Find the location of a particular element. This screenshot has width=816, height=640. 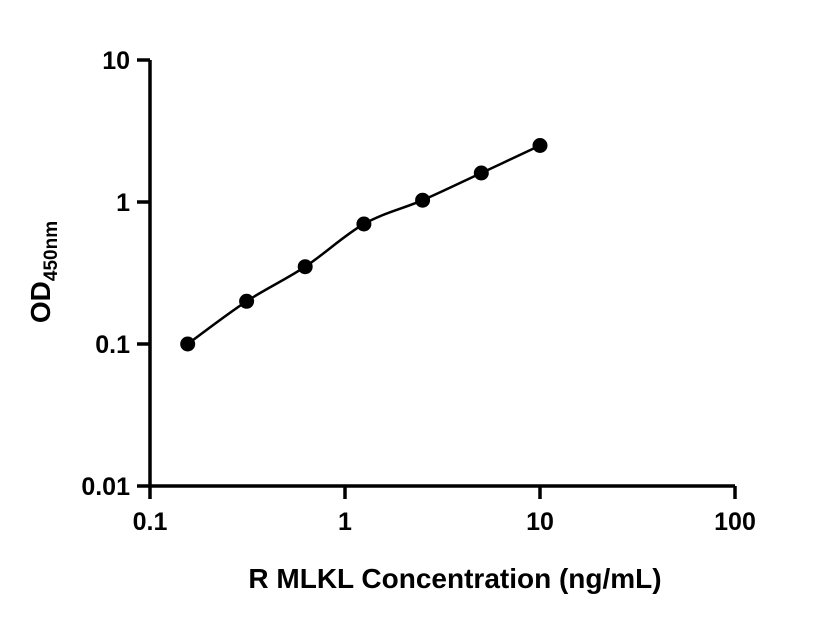

y-tick-label: 0.01 is located at coordinates (105, 487).